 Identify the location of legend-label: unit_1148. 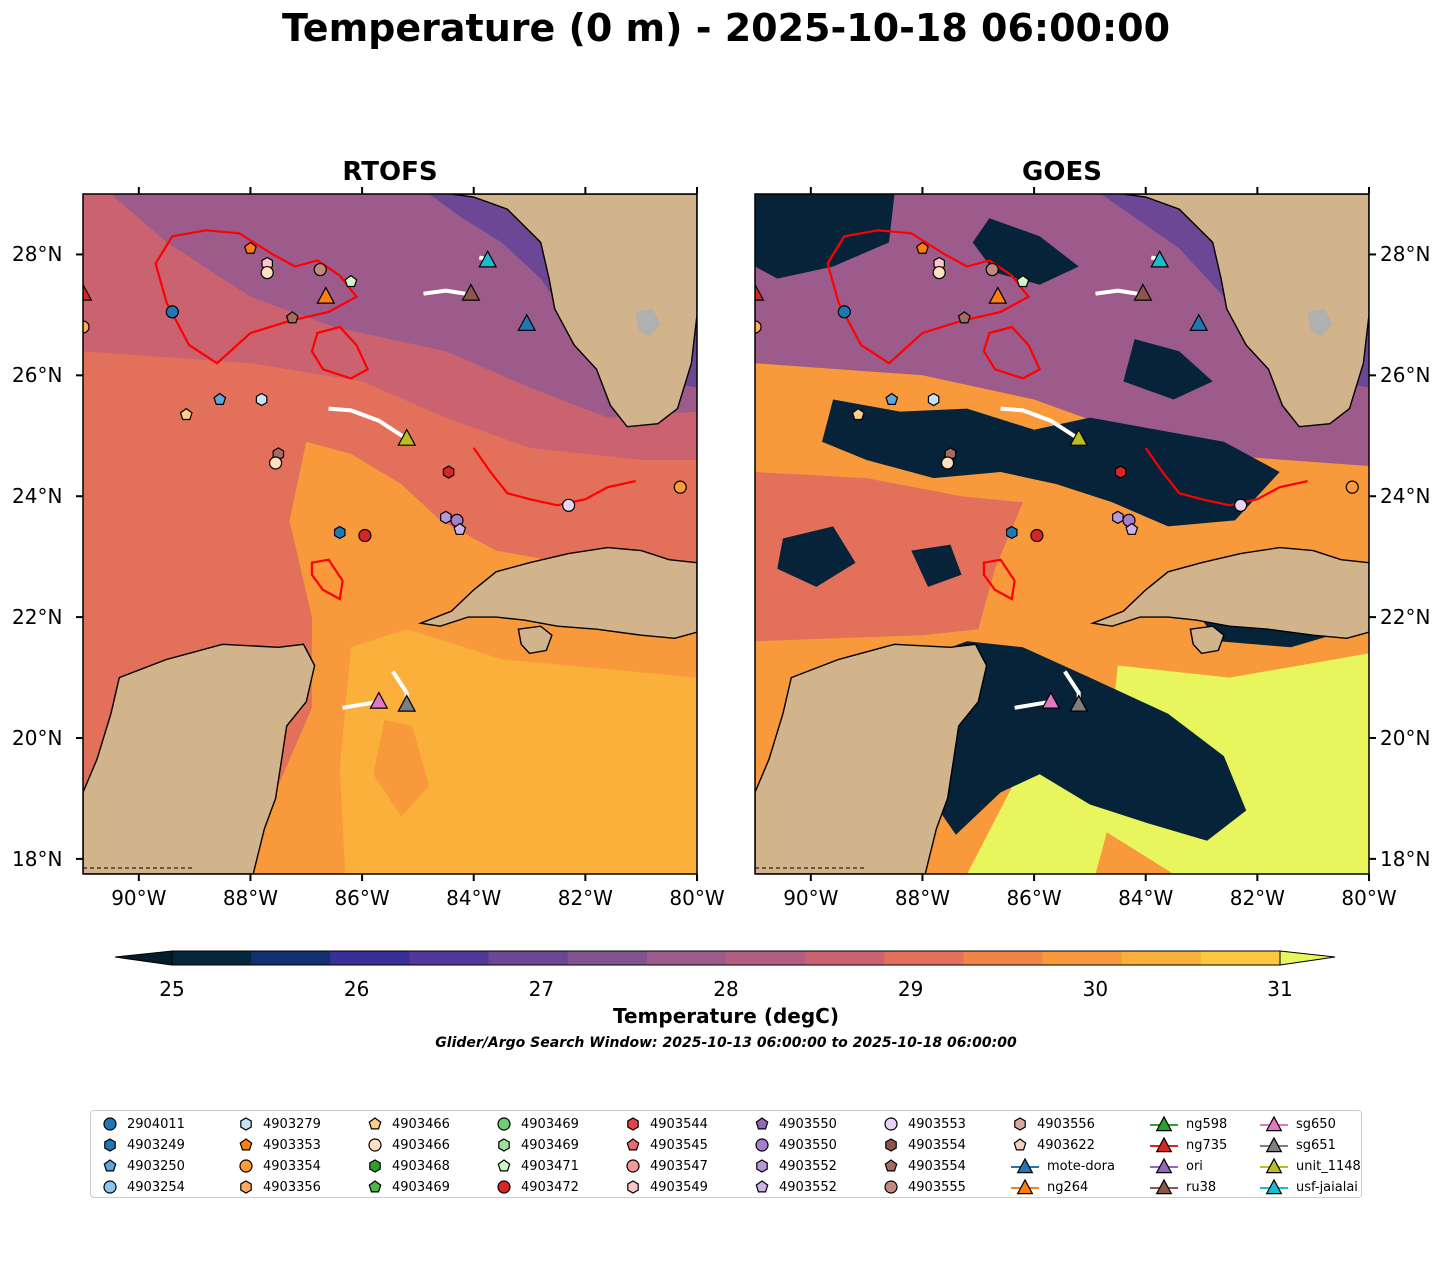
(1328, 1166).